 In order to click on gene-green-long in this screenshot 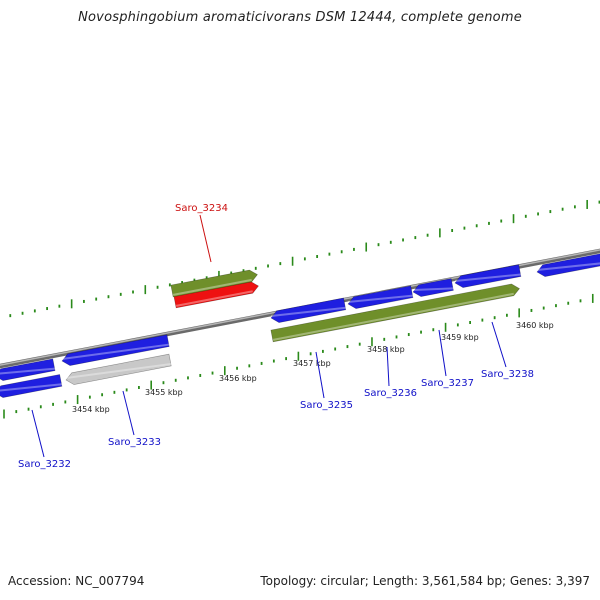, I will do `click(395, 313)`.